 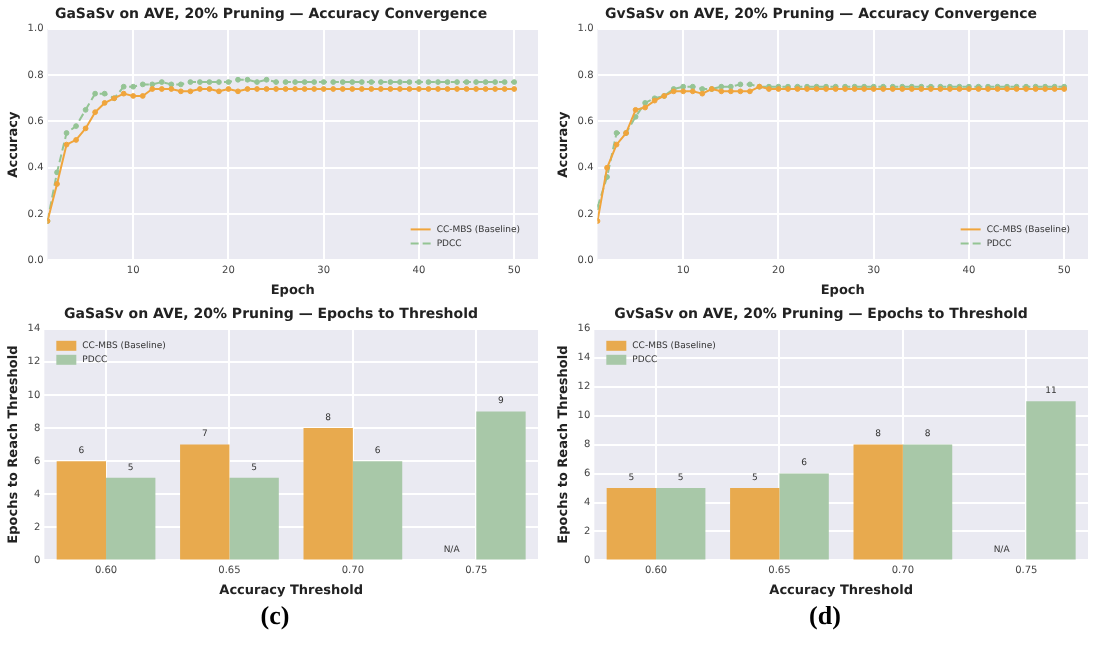 I want to click on text: (c), so click(x=275, y=616).